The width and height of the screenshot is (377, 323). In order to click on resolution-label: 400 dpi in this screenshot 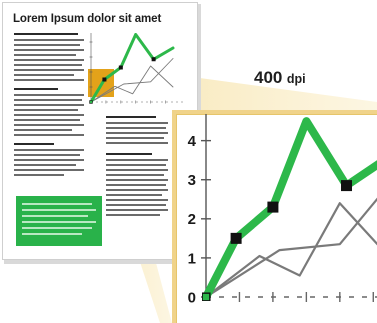, I will do `click(280, 78)`.